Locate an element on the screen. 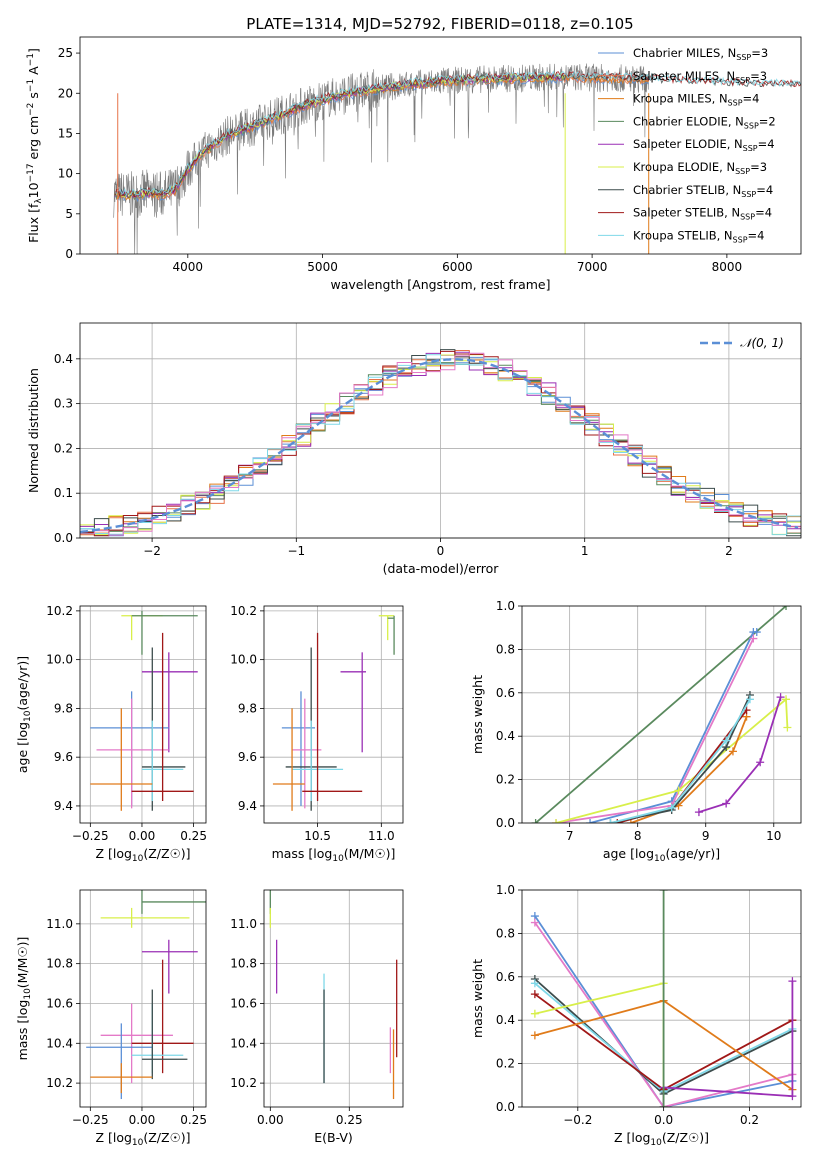 This screenshot has width=819, height=1170. x-tick-label: −0.25 is located at coordinates (90, 836).